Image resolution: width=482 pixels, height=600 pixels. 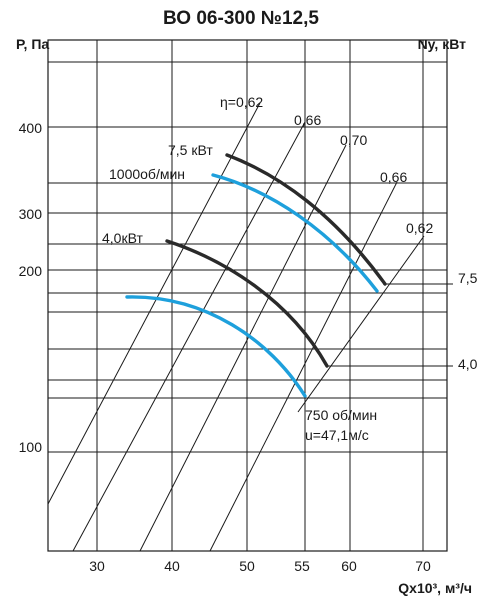 What do you see at coordinates (122, 238) in the screenshot?
I see `label-power-4-0kw: 4,0кВт` at bounding box center [122, 238].